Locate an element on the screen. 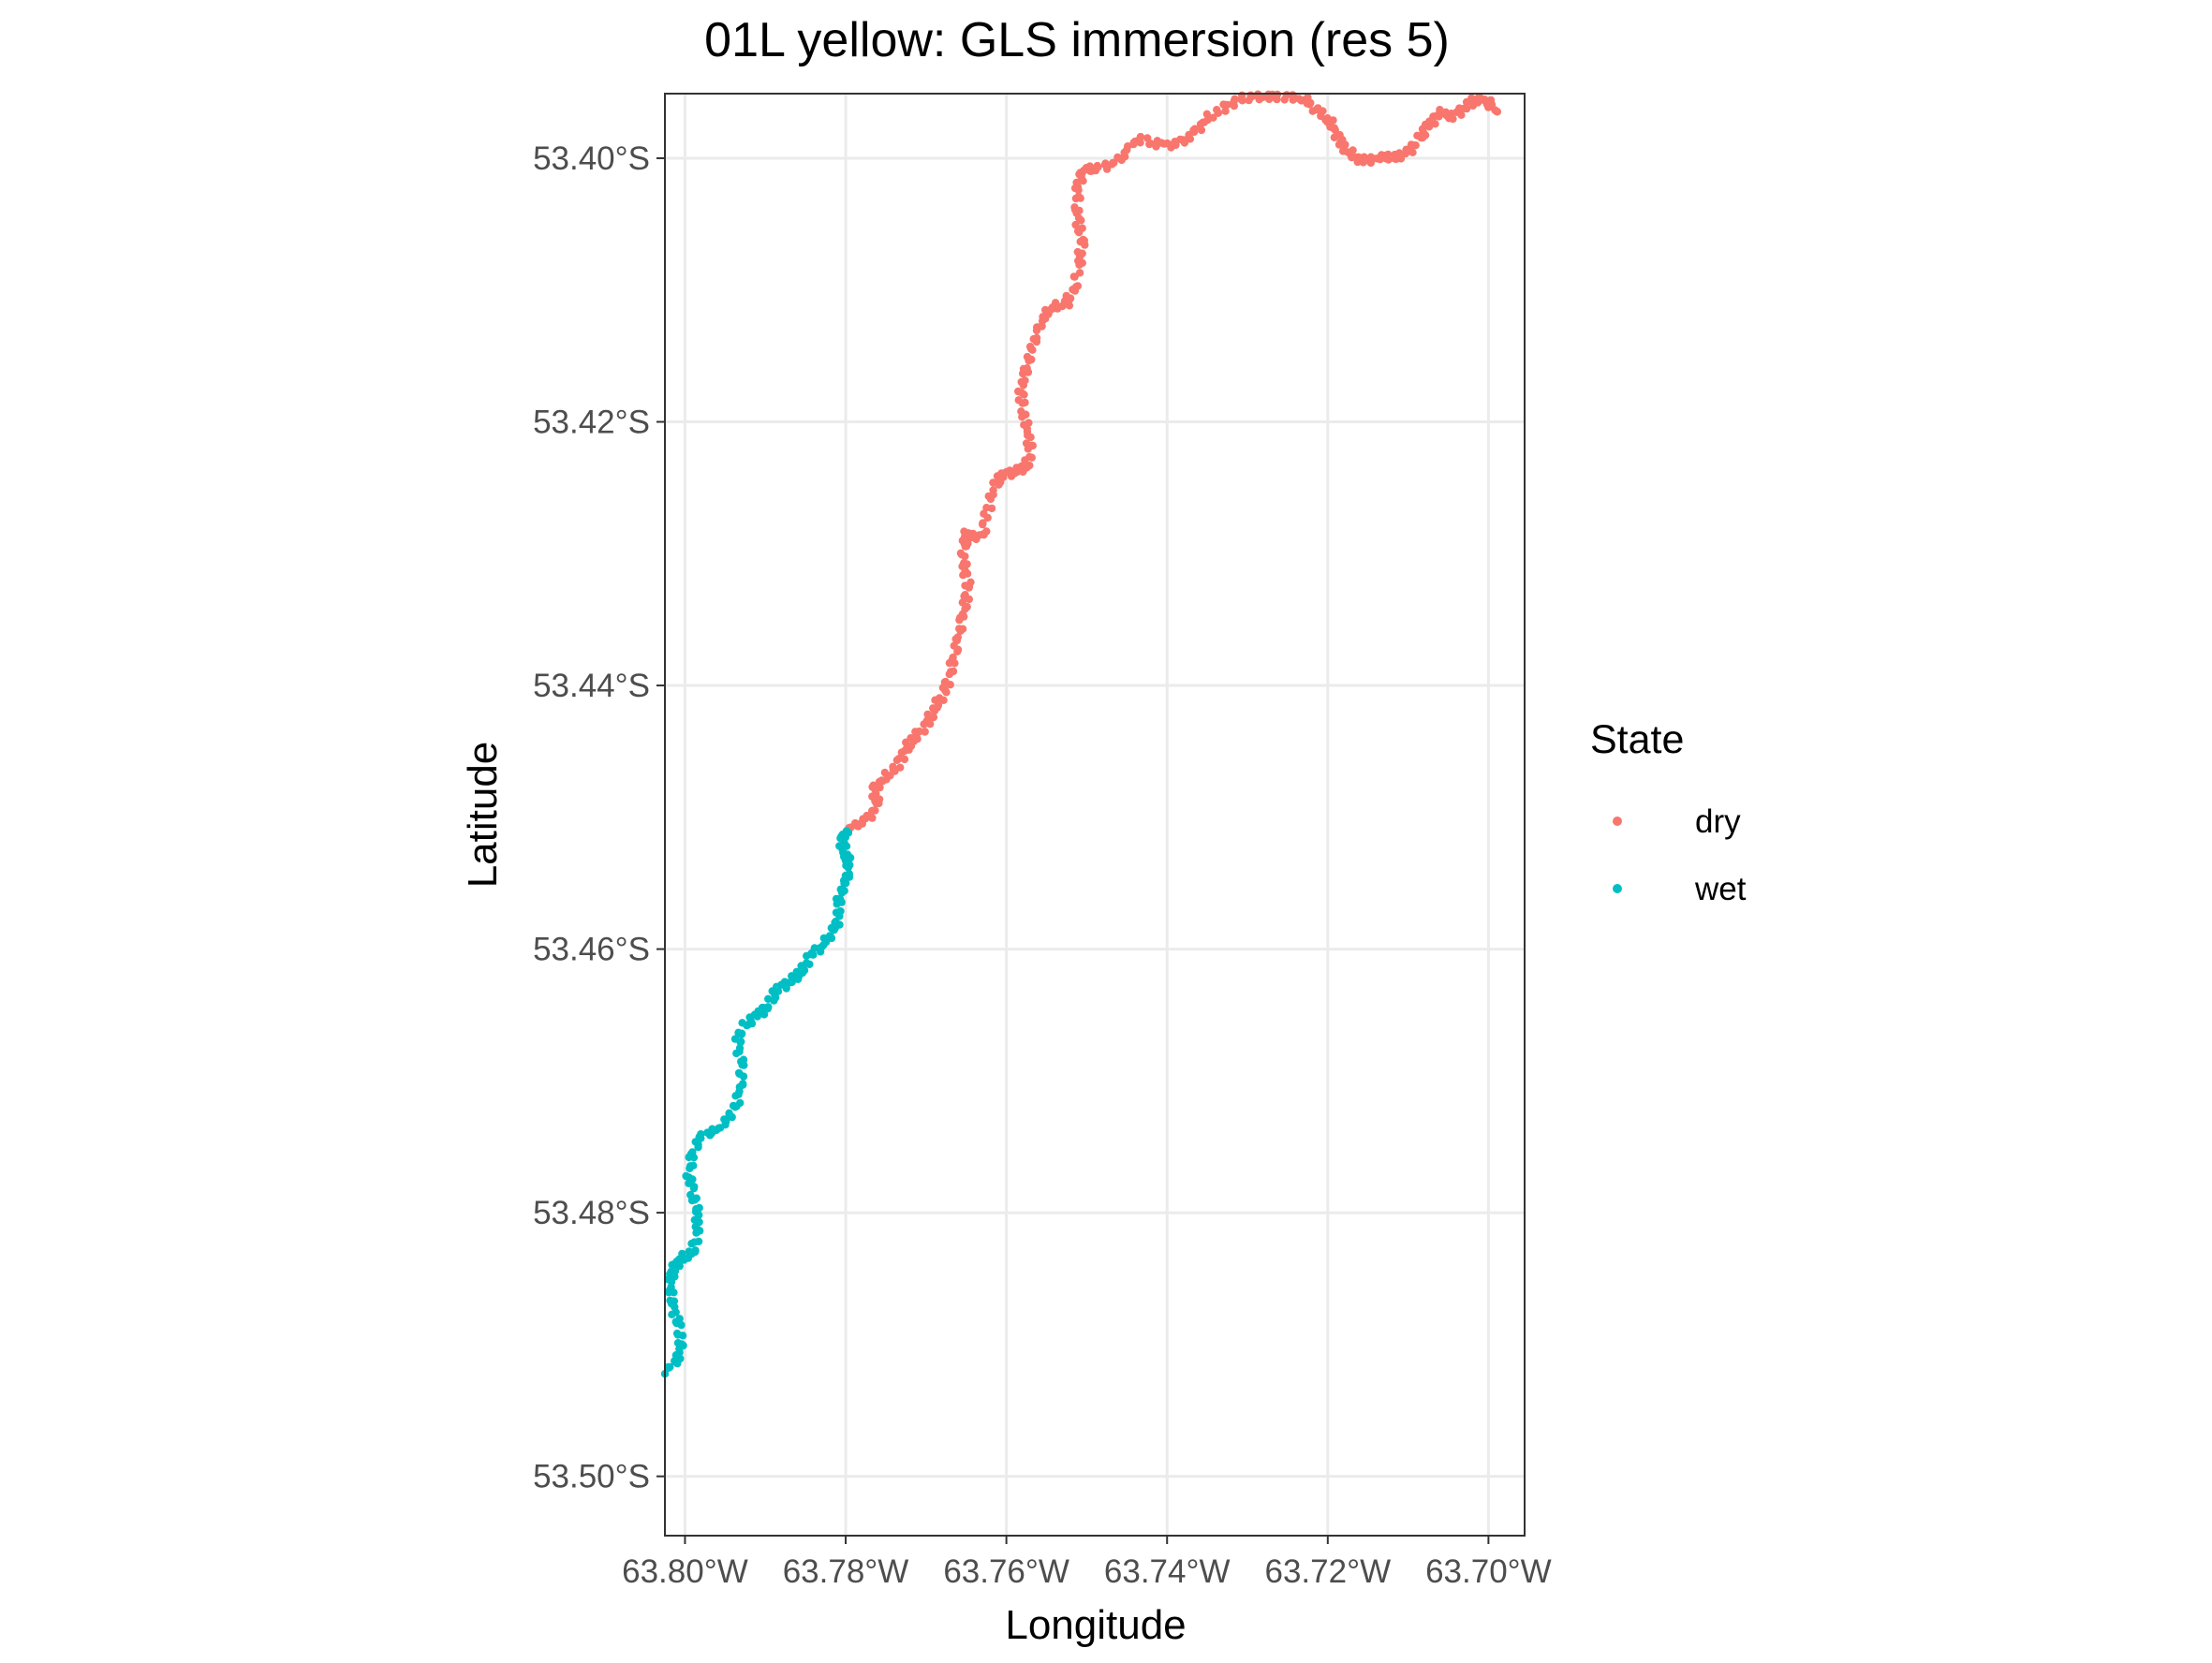 The height and width of the screenshot is (1663, 2212). x-tick-label: 63.76°W is located at coordinates (1006, 1571).